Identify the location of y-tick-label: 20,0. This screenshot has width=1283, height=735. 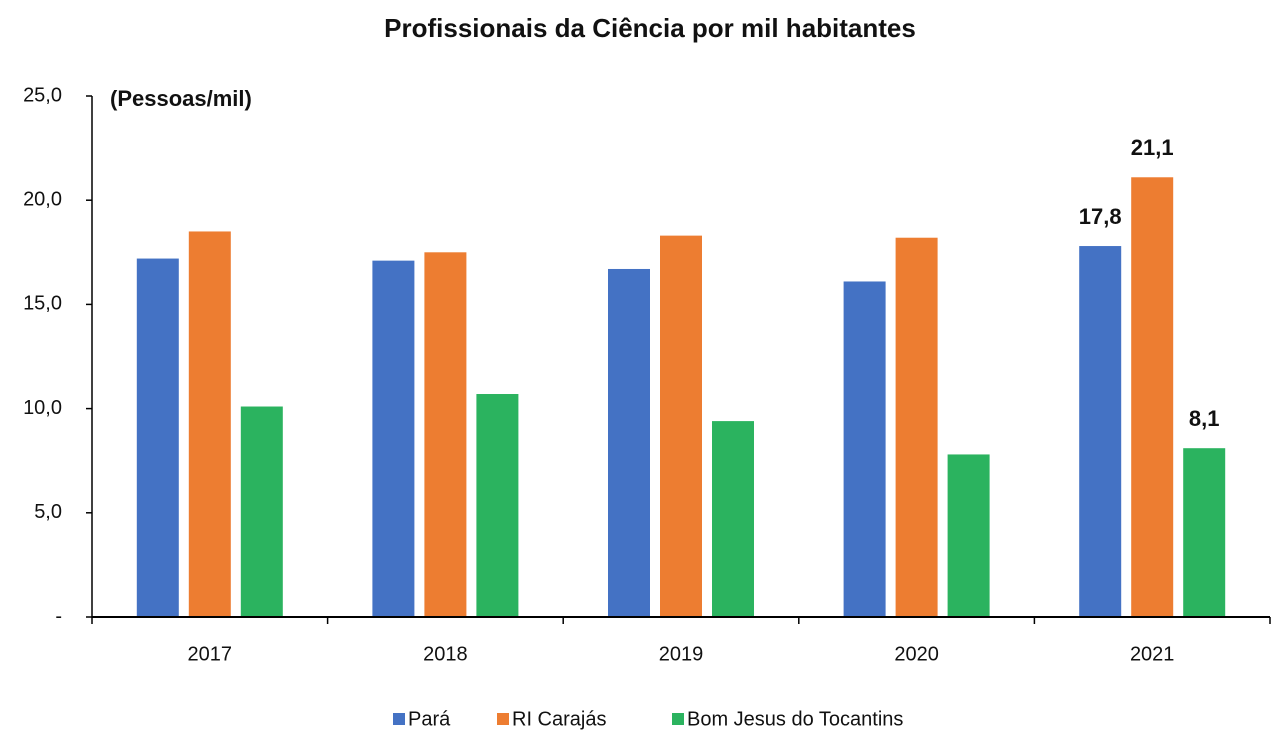
(42, 199).